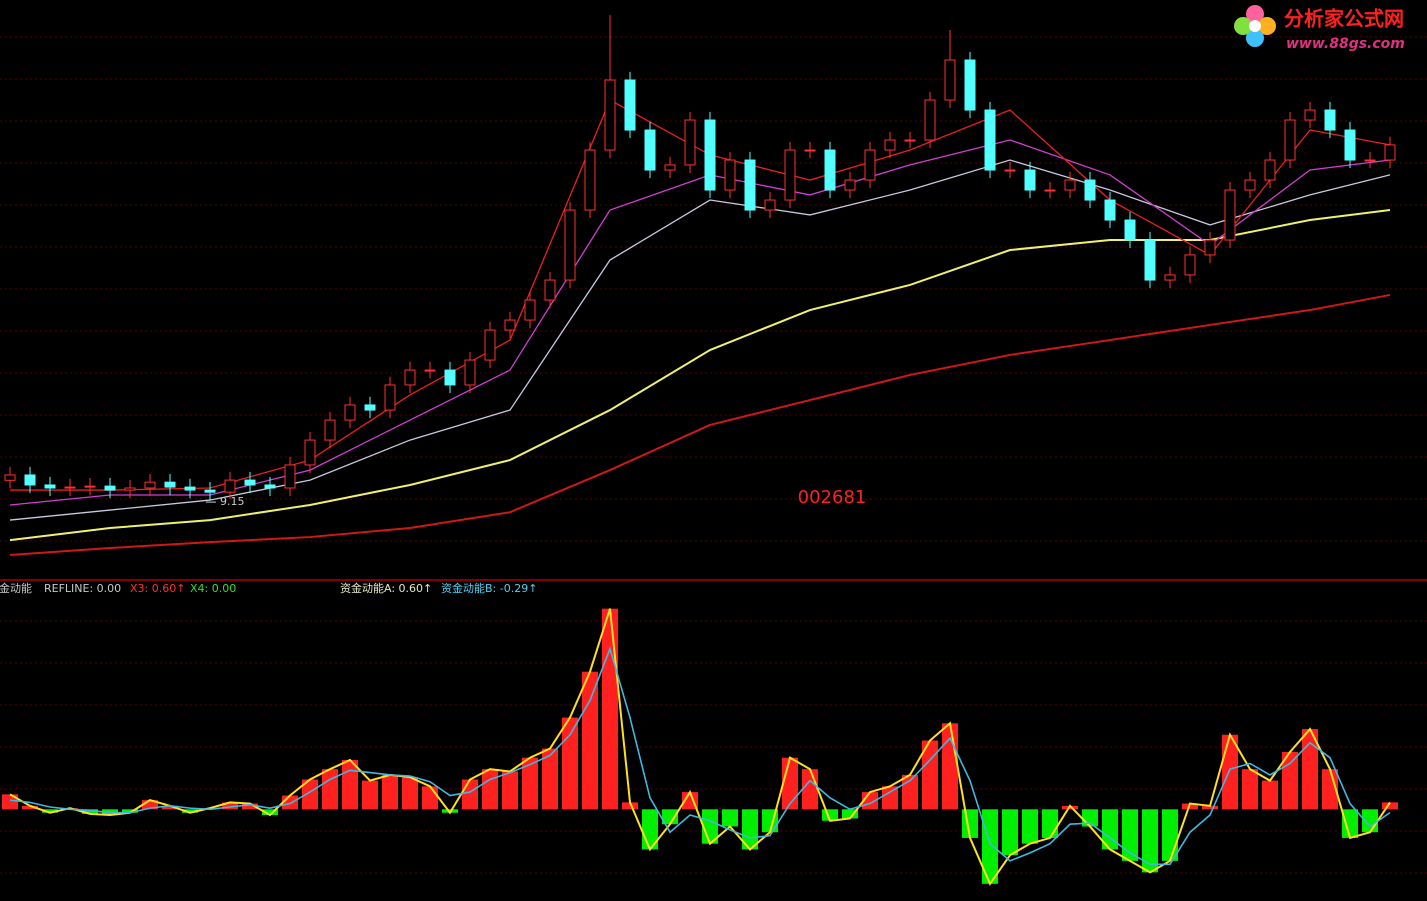  I want to click on legend-entry: 资金动能B: -0.29↑, so click(489, 588).